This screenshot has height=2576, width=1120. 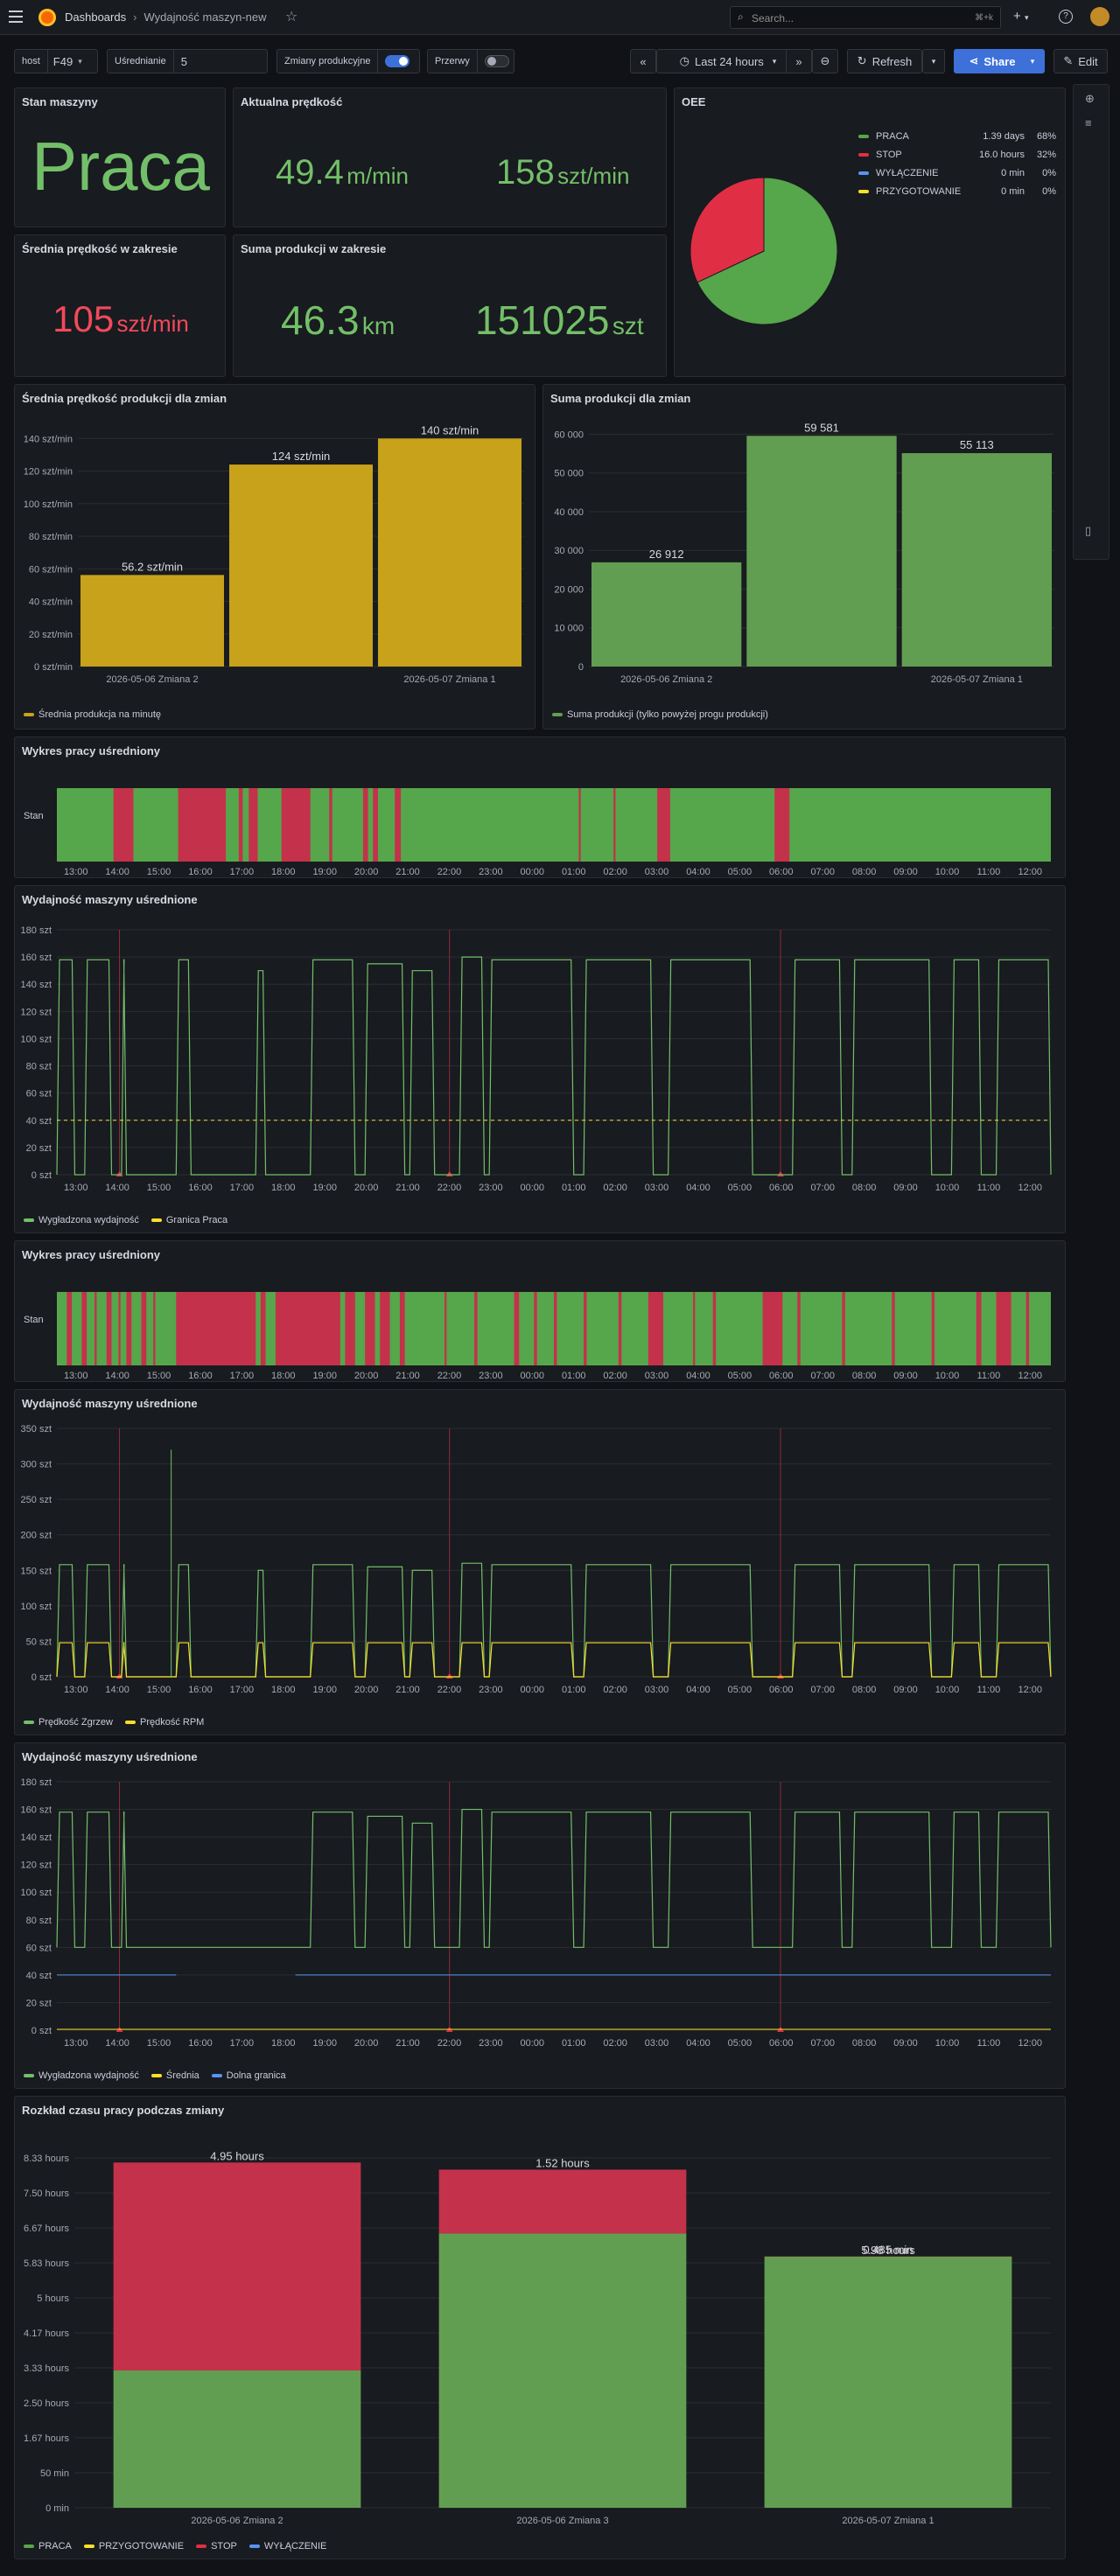 What do you see at coordinates (496, 61) in the screenshot?
I see `breaks-toggle` at bounding box center [496, 61].